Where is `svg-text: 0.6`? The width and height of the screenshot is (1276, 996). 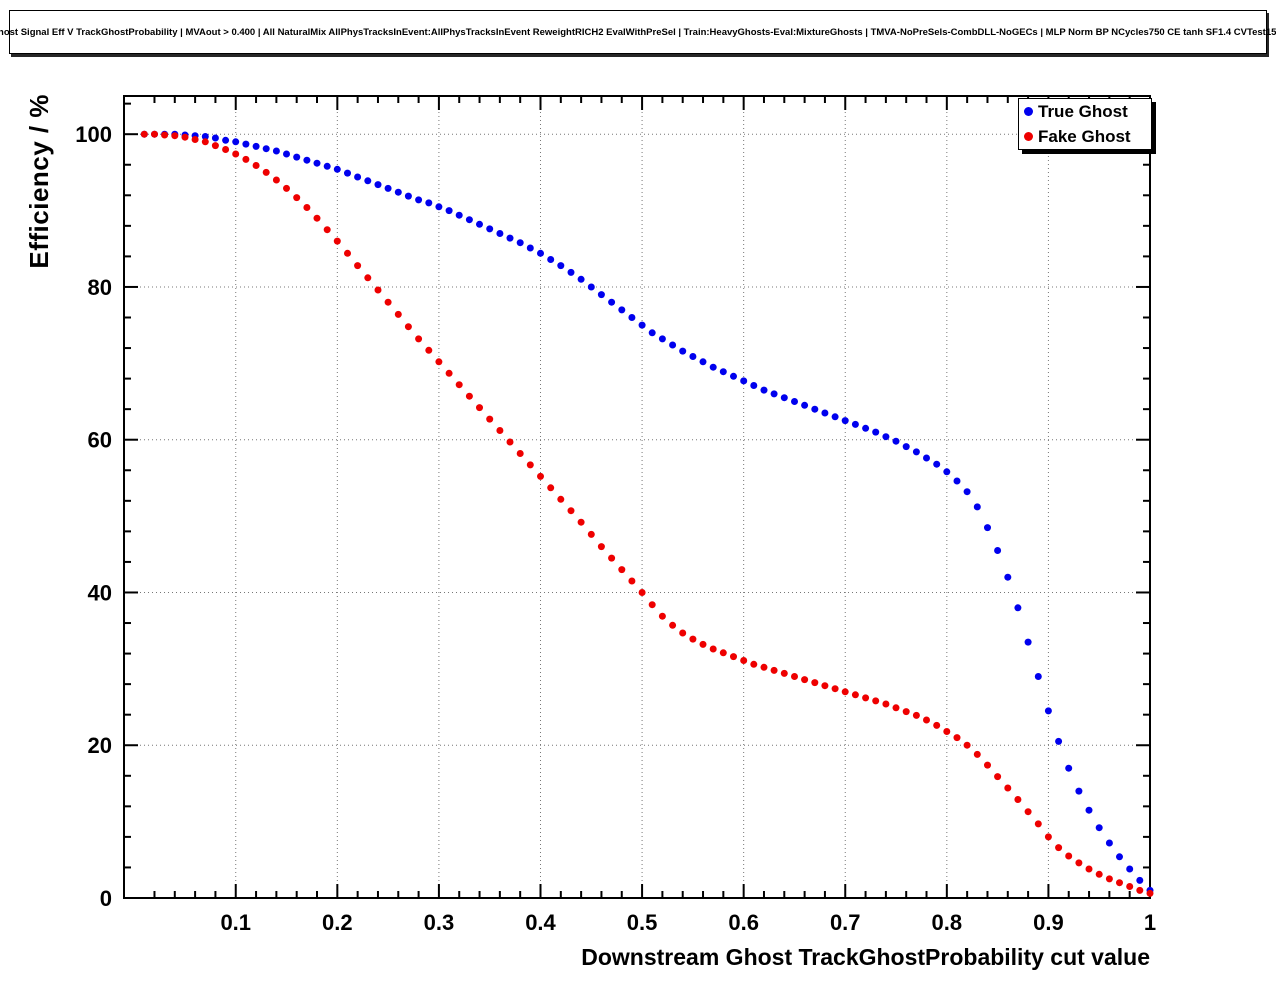 svg-text: 0.6 is located at coordinates (743, 922).